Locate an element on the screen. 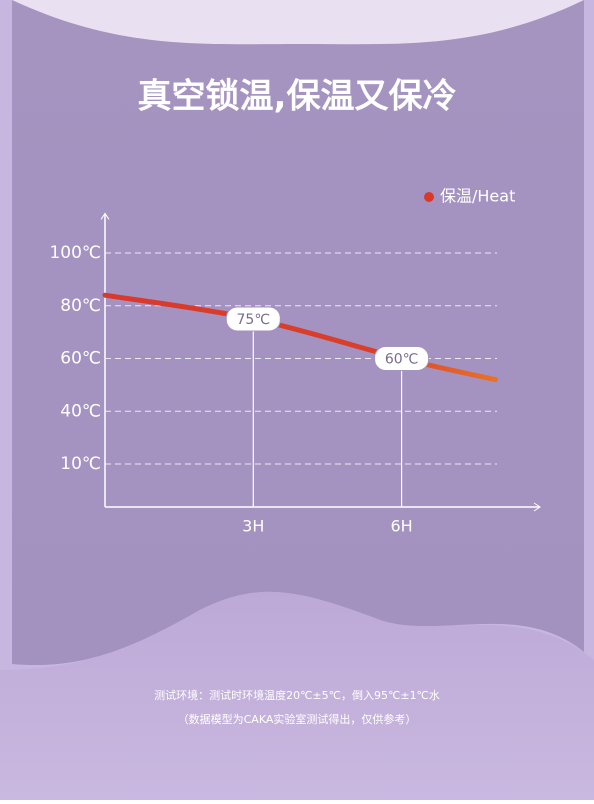 The width and height of the screenshot is (594, 804). note: 测试环境：测试时环境温度20℃±5℃，倒入95℃±1℃水 is located at coordinates (297, 695).